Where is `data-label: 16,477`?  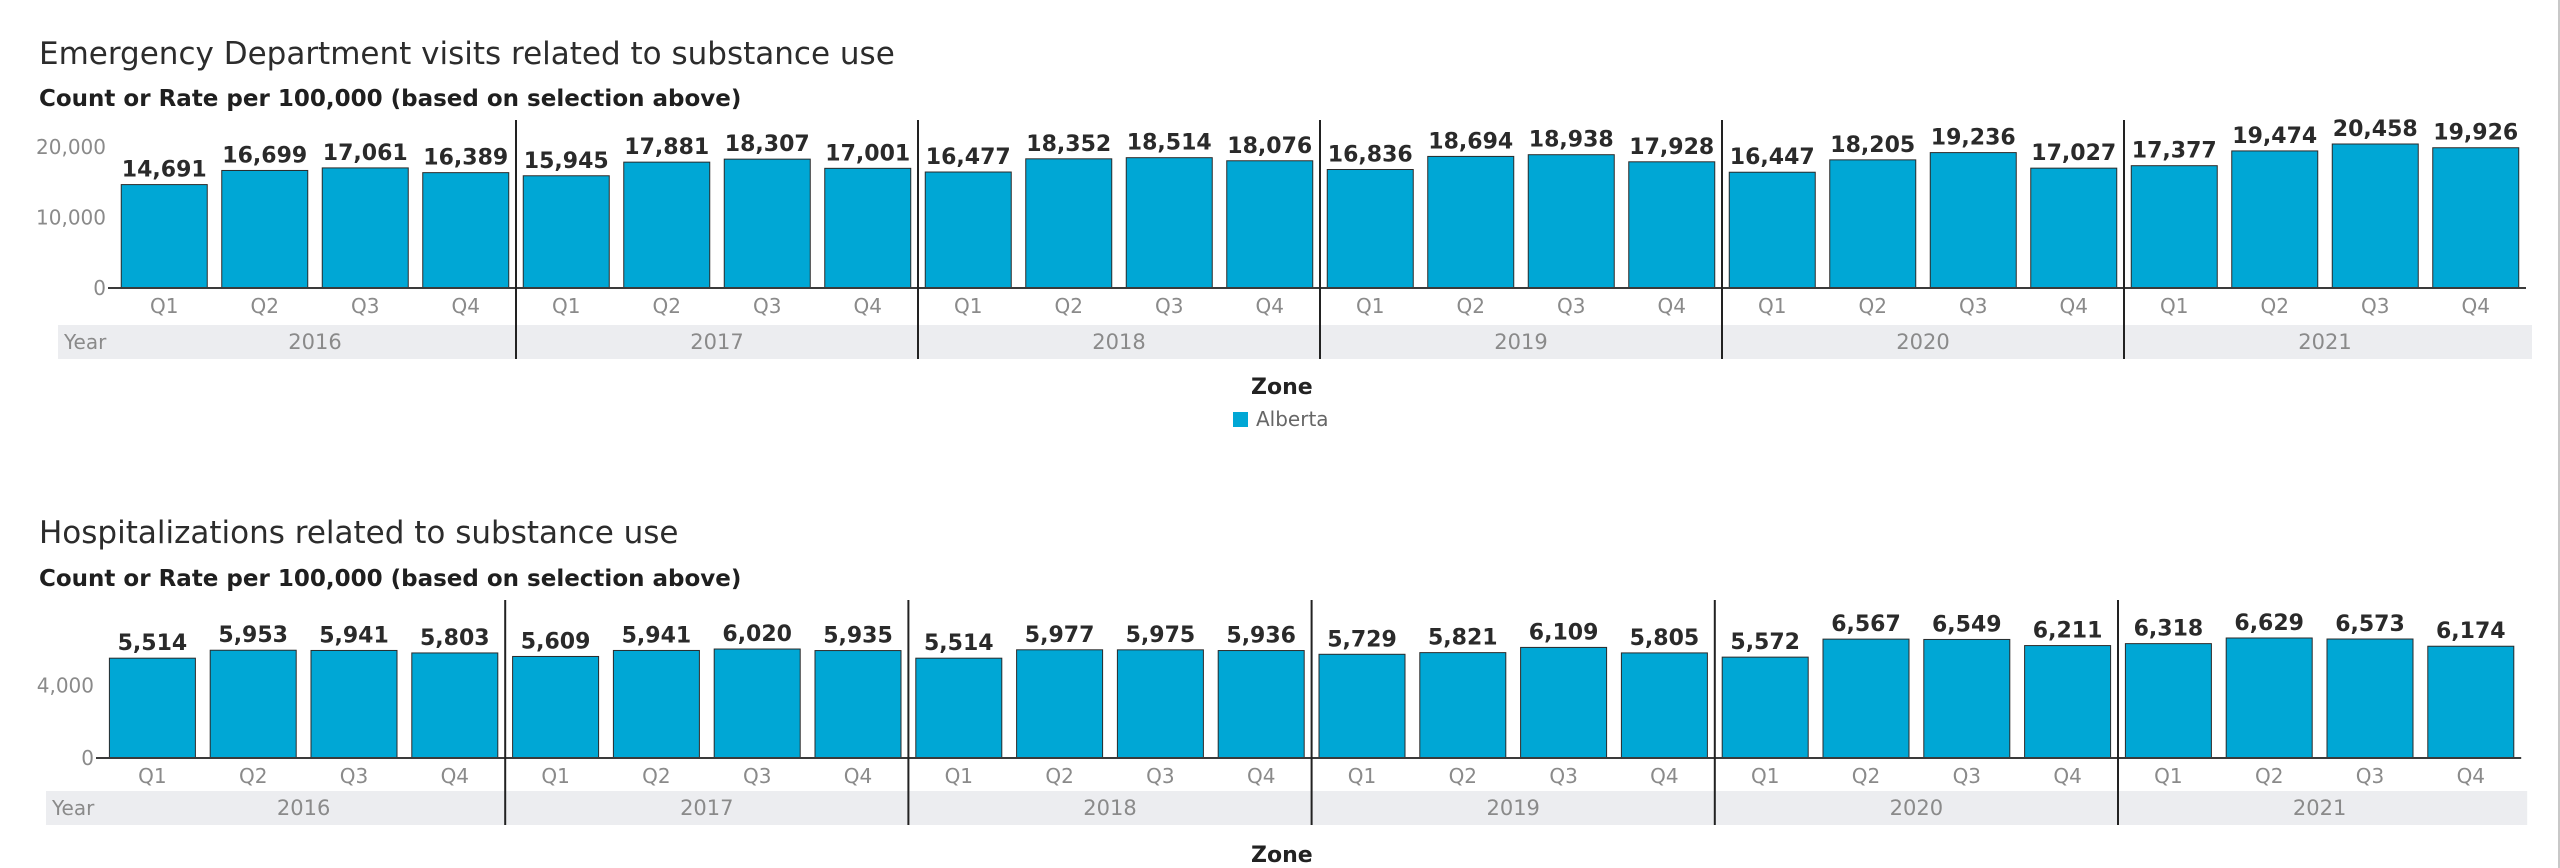 data-label: 16,477 is located at coordinates (968, 157).